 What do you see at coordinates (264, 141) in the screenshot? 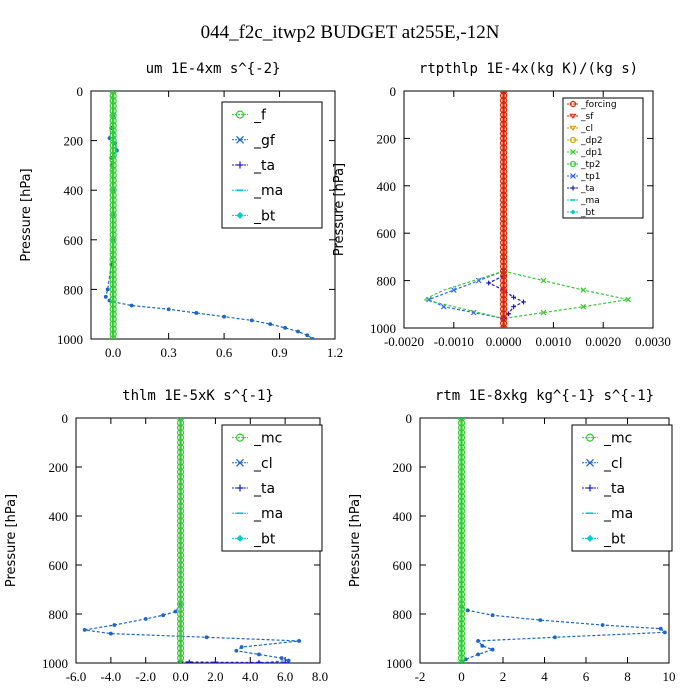
I see `legend-label: _gf` at bounding box center [264, 141].